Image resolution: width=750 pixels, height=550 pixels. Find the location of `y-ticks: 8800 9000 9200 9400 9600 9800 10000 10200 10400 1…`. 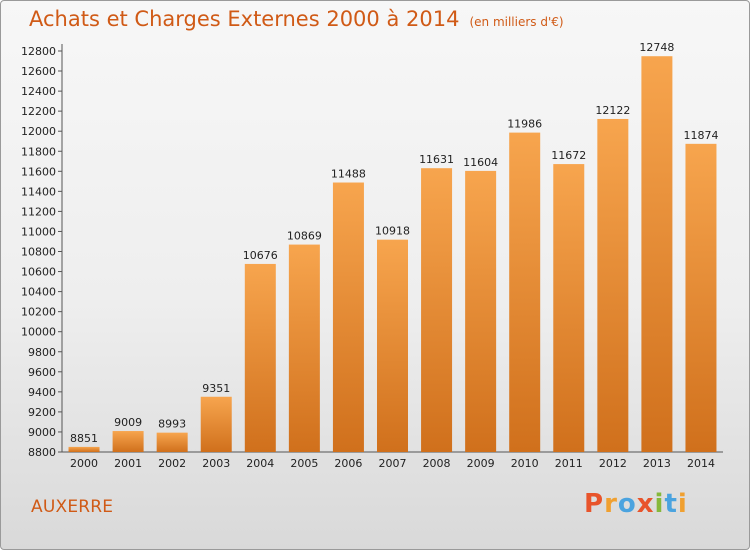

y-ticks: 8800 9000 9200 9400 9600 9800 10000 10200 10400 1… is located at coordinates (41, 252).